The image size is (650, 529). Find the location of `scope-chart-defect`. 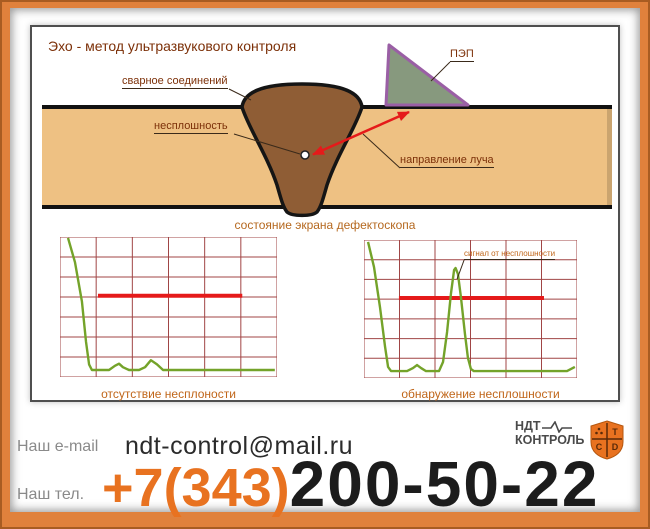

scope-chart-defect is located at coordinates (470, 309).